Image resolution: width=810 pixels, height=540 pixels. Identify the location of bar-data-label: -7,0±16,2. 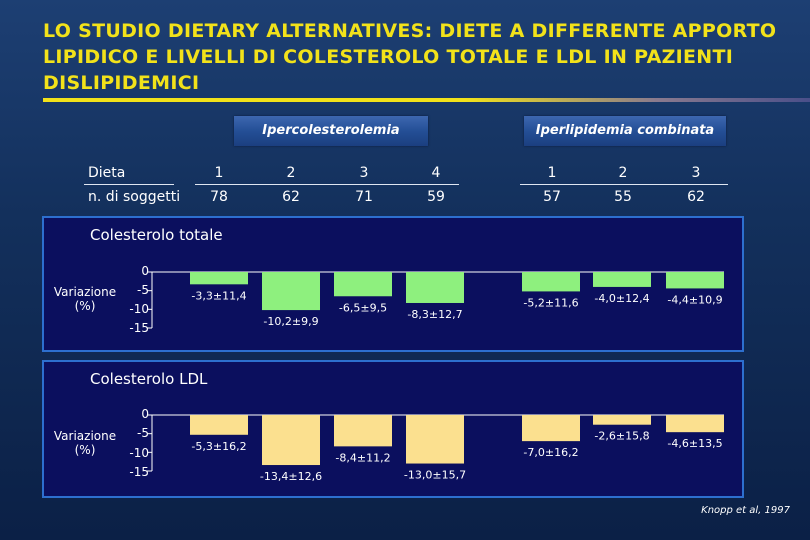
(550, 452).